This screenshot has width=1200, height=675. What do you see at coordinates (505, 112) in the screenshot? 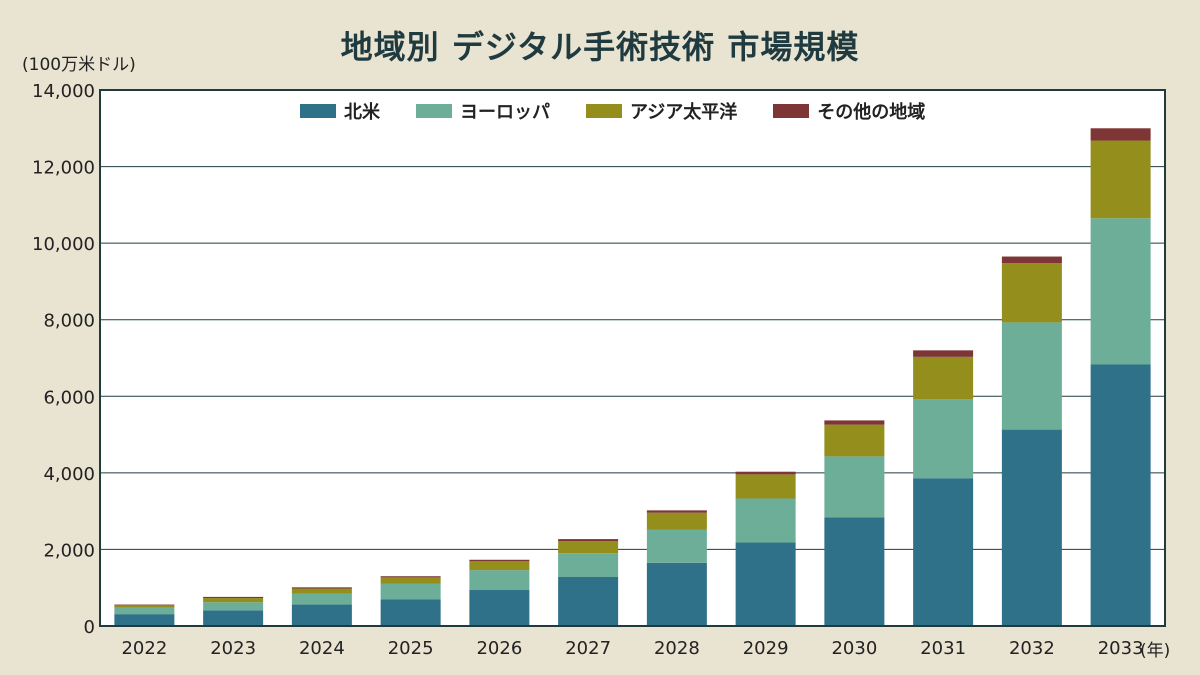
I see `legend-label-europe: ヨーロッパ` at bounding box center [505, 112].